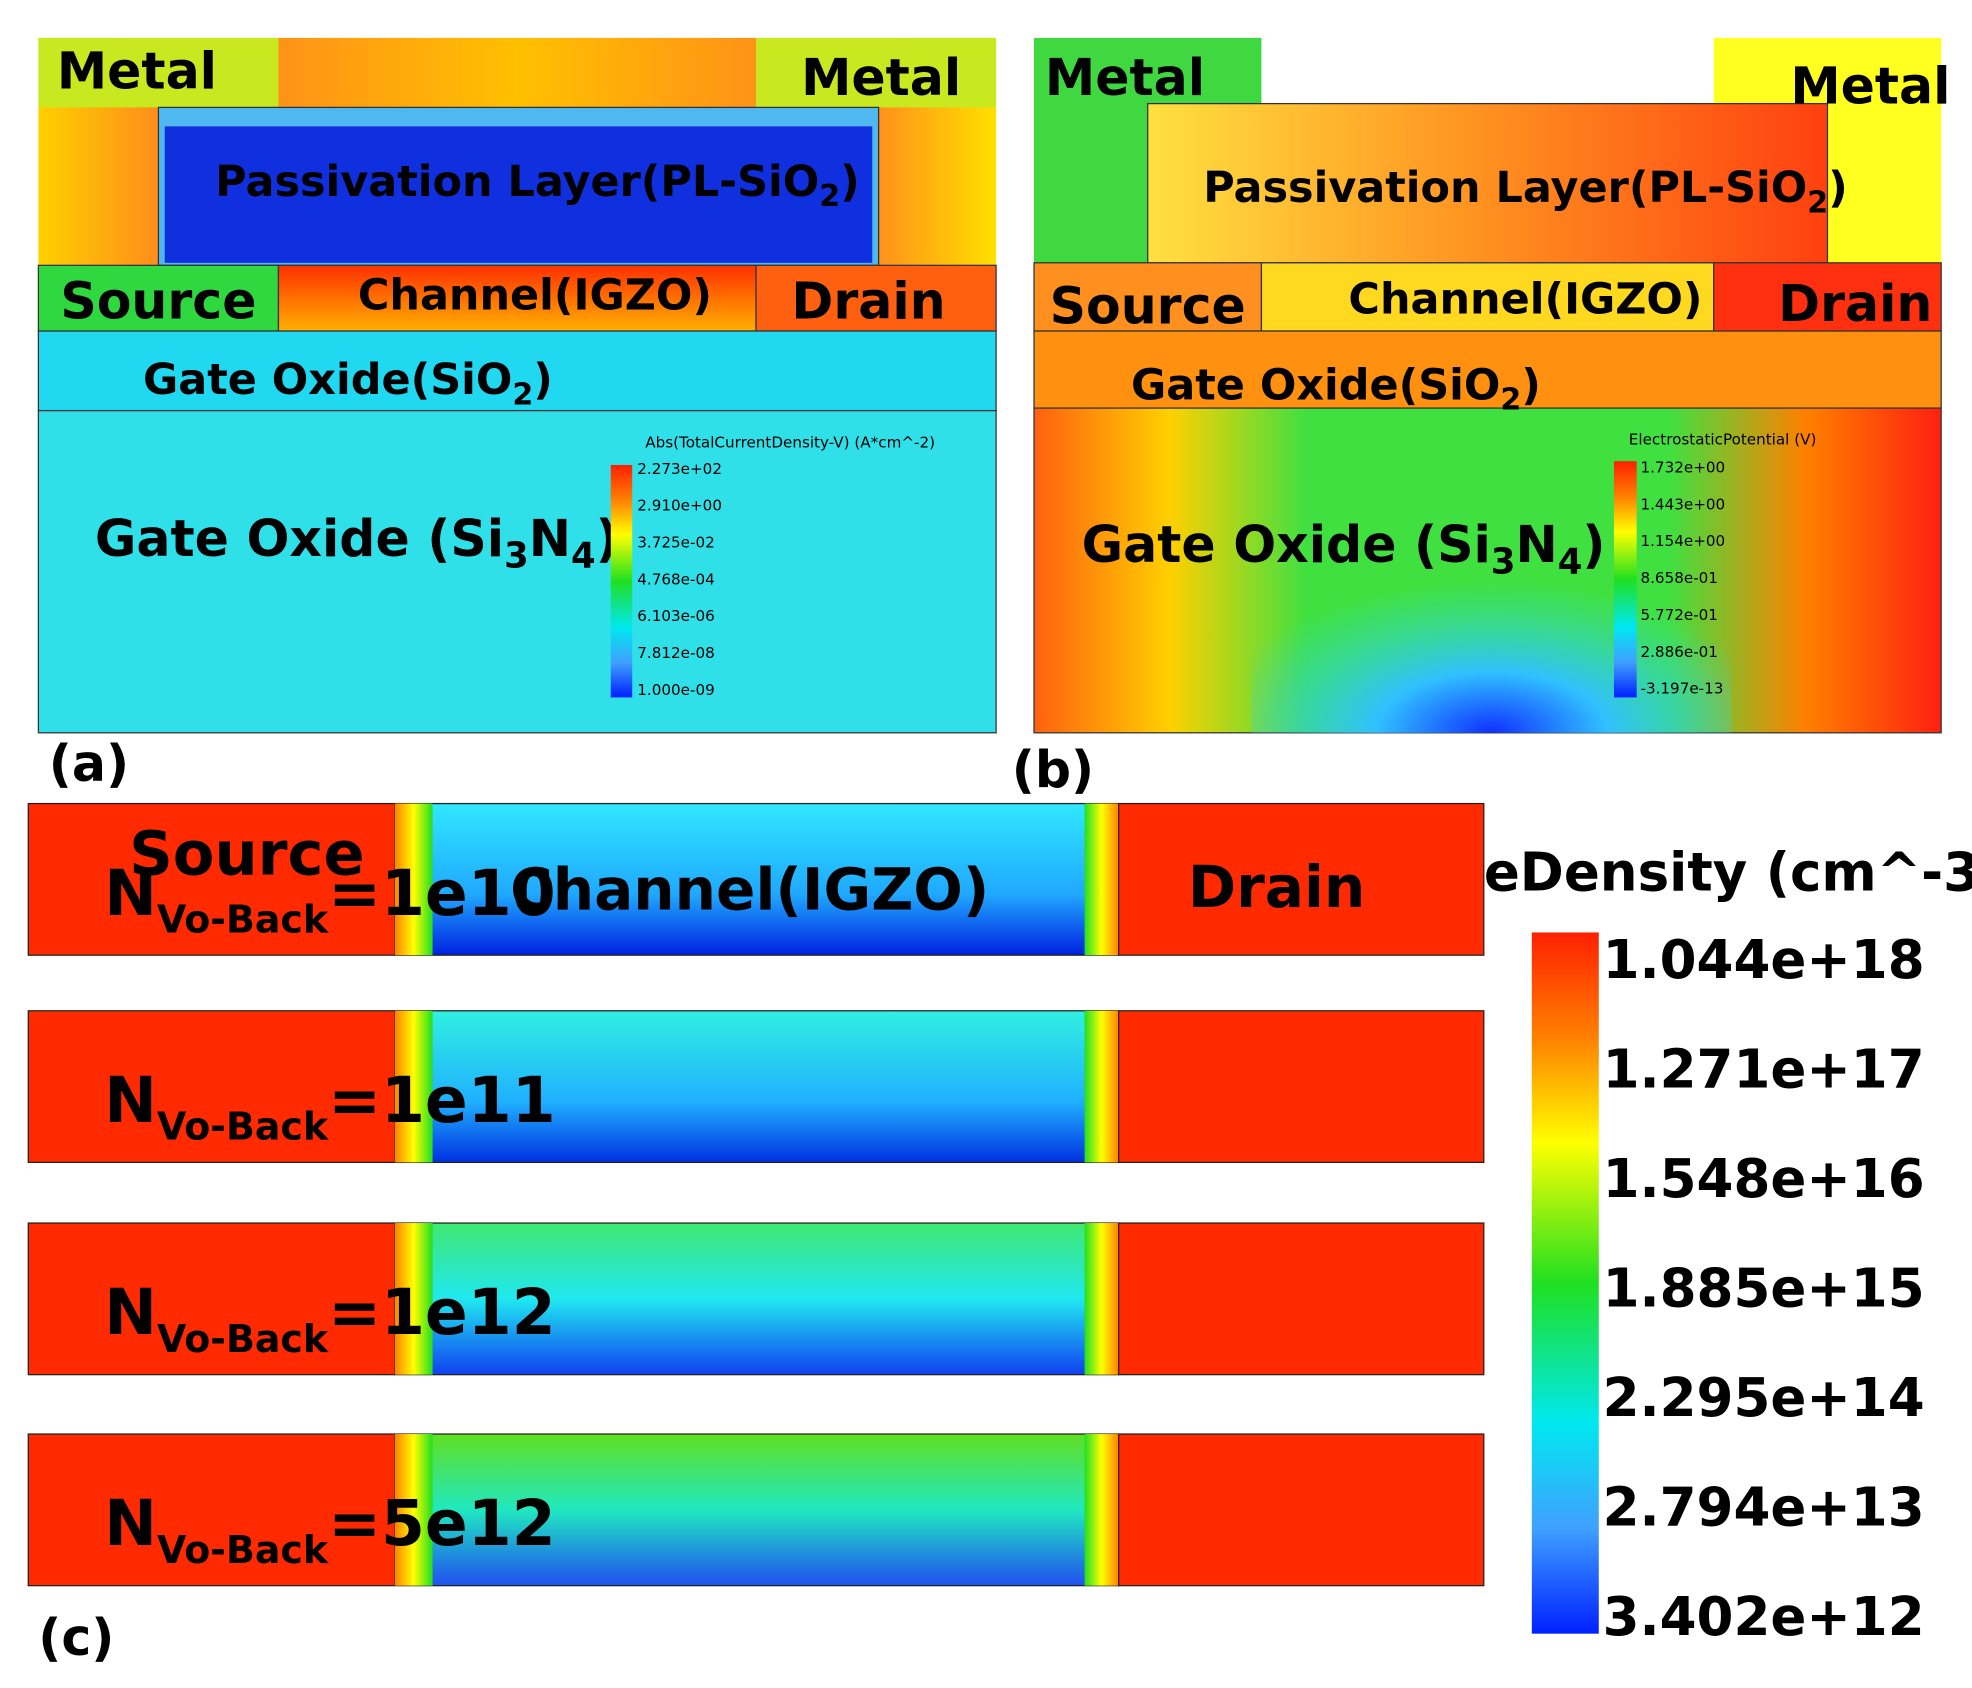 Image resolution: width=1972 pixels, height=1688 pixels. I want to click on panel-label: (a), so click(89, 763).